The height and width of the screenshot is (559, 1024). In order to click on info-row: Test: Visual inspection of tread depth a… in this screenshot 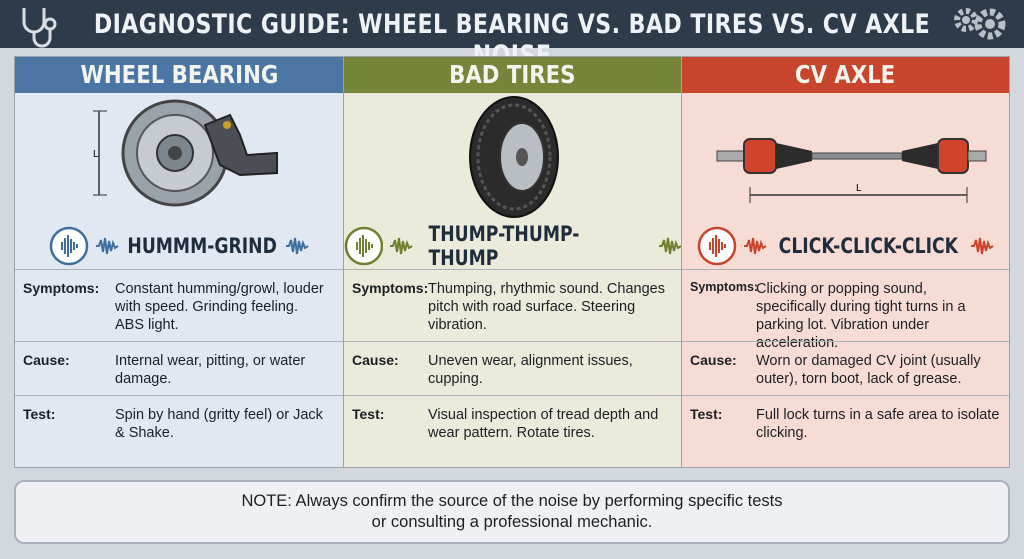, I will do `click(512, 431)`.